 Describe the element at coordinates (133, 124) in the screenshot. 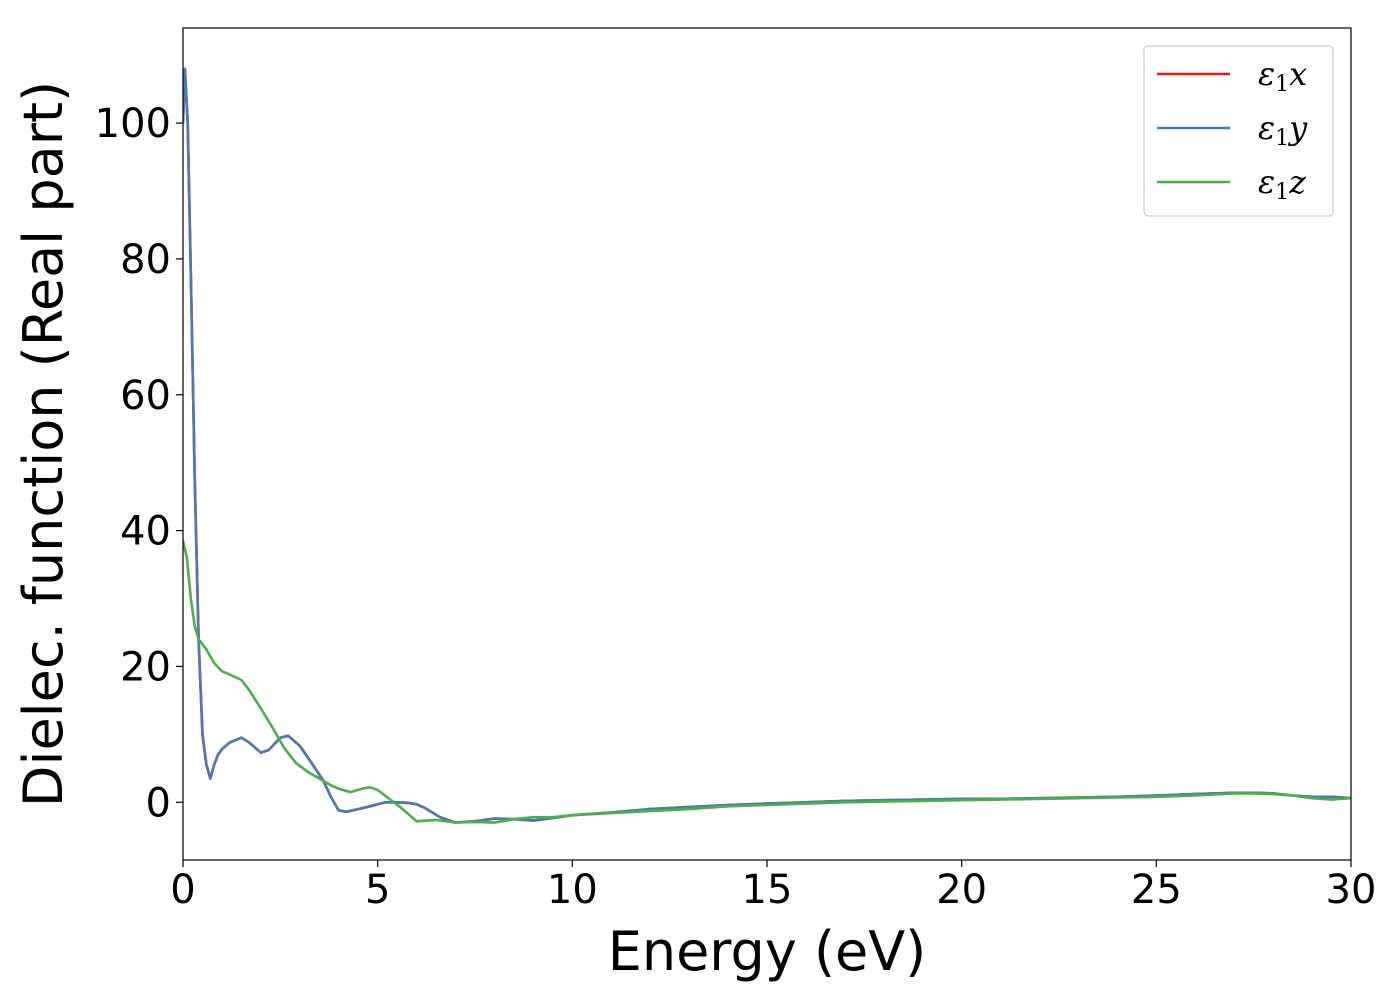

I see `y-tick-label: 100` at that location.